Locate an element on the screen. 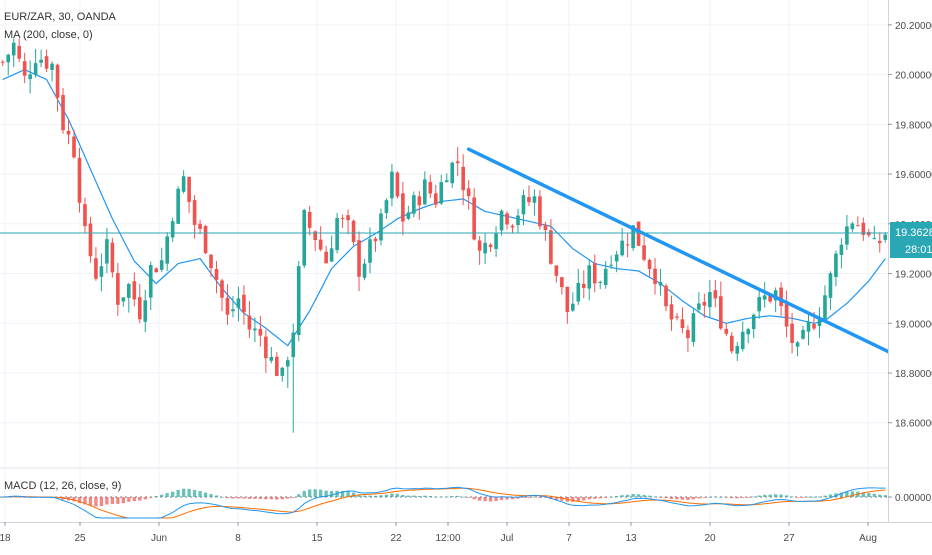 The width and height of the screenshot is (932, 555). price-scale is located at coordinates (910, 261).